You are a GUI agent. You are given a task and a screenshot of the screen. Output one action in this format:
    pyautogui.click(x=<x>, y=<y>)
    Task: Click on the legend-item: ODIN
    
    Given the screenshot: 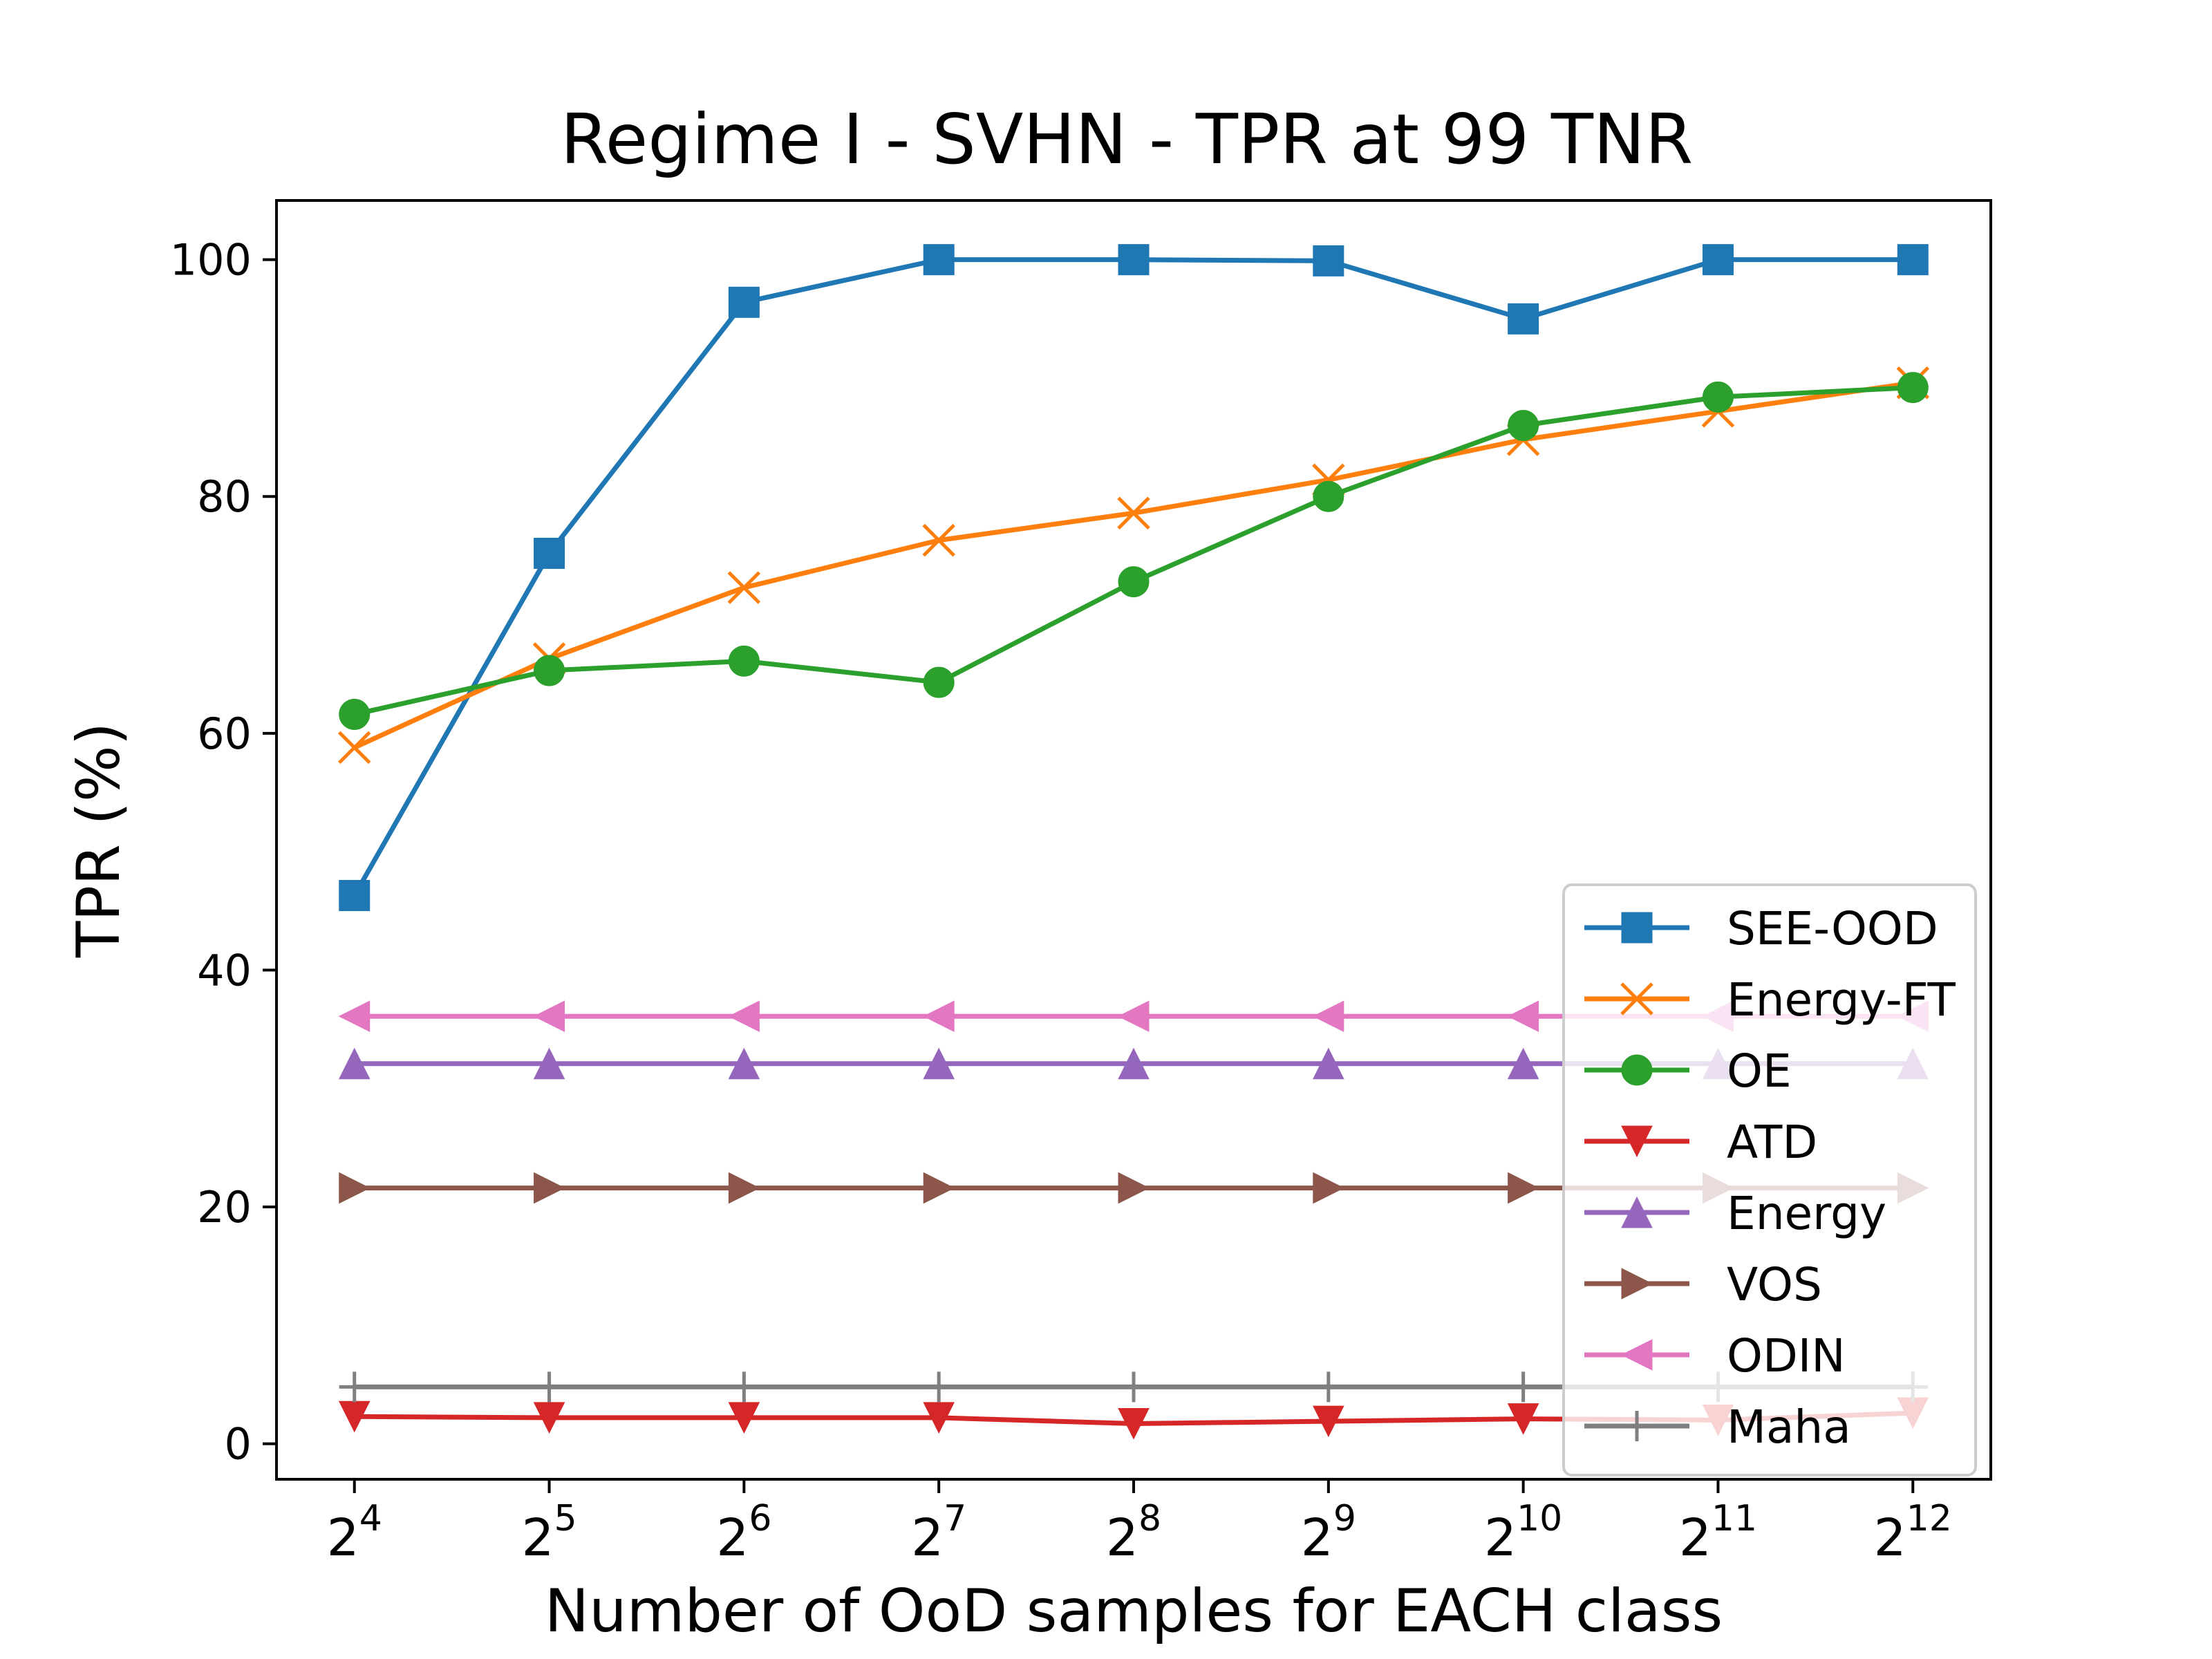 What is the action you would take?
    pyautogui.click(x=1715, y=1356)
    